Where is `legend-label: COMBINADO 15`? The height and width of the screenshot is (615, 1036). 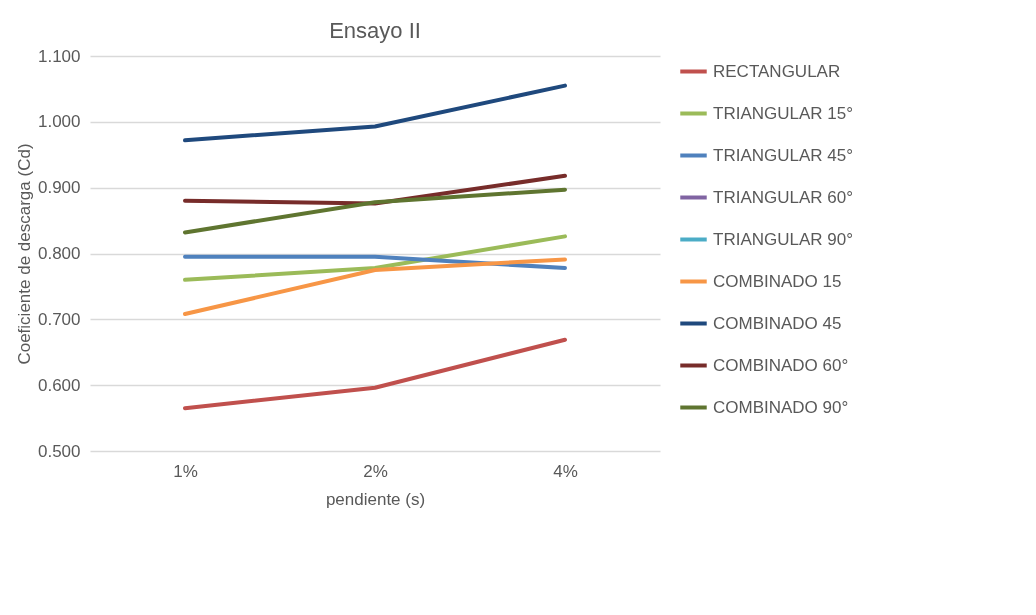
legend-label: COMBINADO 15 is located at coordinates (777, 281).